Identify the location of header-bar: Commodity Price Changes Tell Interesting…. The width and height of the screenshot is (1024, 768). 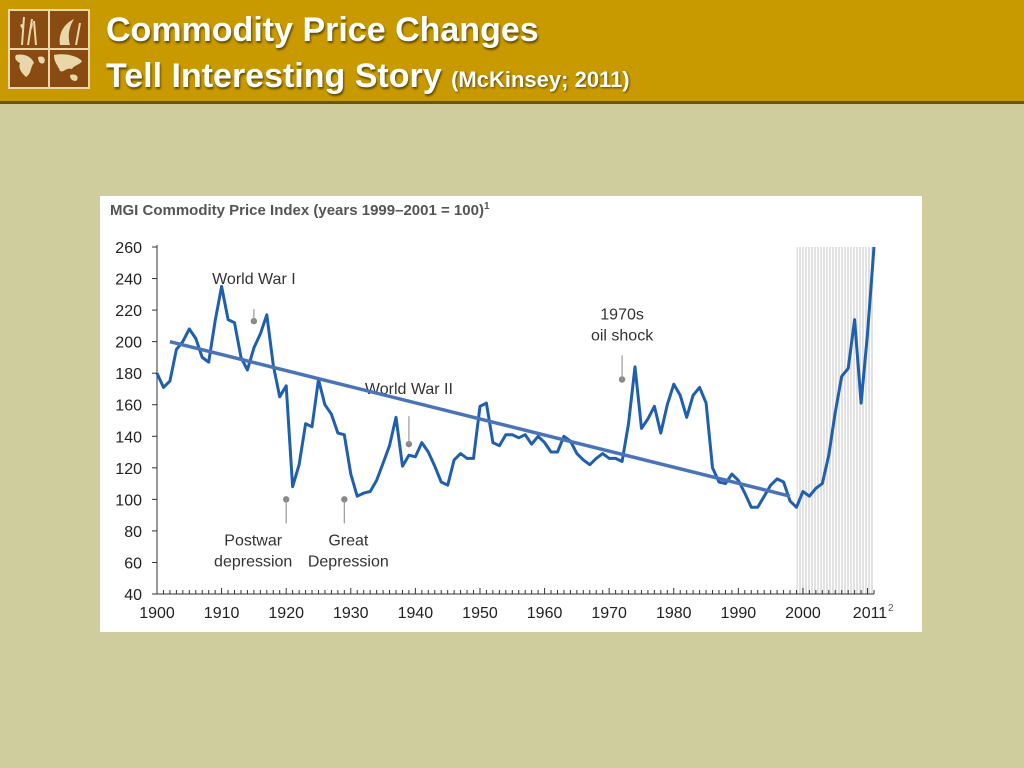
(512, 52).